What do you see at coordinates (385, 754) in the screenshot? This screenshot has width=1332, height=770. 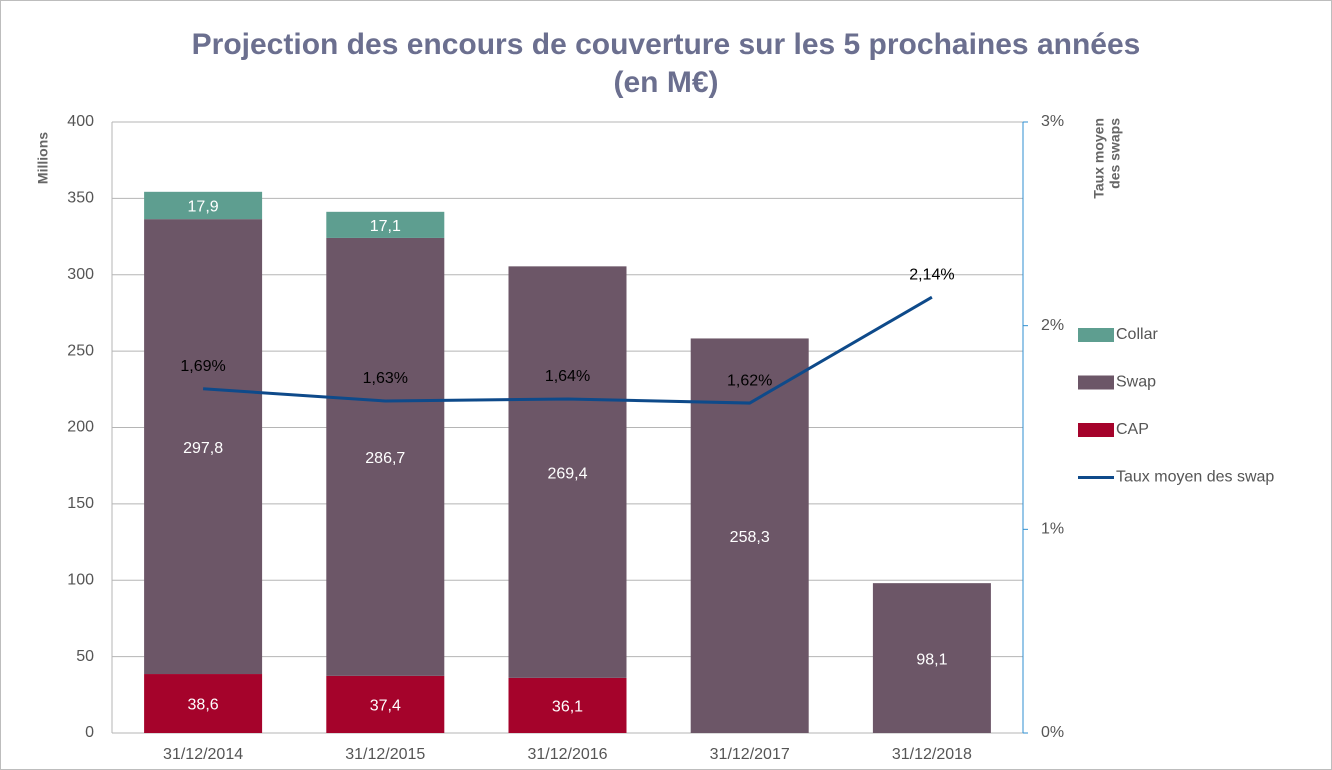 I see `x-tick-label: 31/12/2015` at bounding box center [385, 754].